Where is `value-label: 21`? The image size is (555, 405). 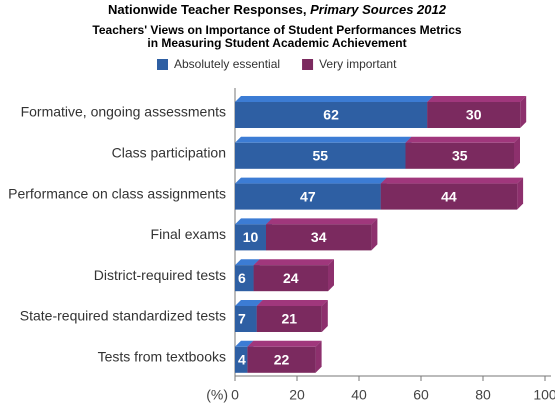
value-label: 21 is located at coordinates (289, 319).